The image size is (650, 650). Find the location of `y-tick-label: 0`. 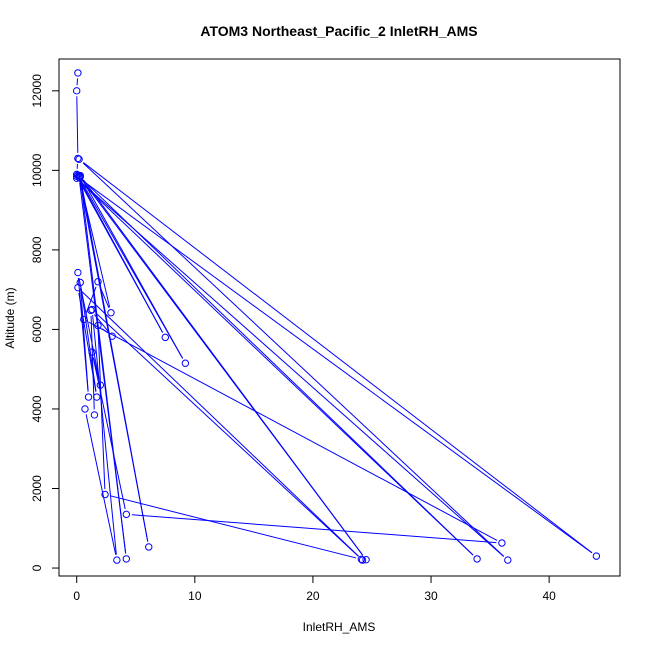

y-tick-label: 0 is located at coordinates (37, 567).